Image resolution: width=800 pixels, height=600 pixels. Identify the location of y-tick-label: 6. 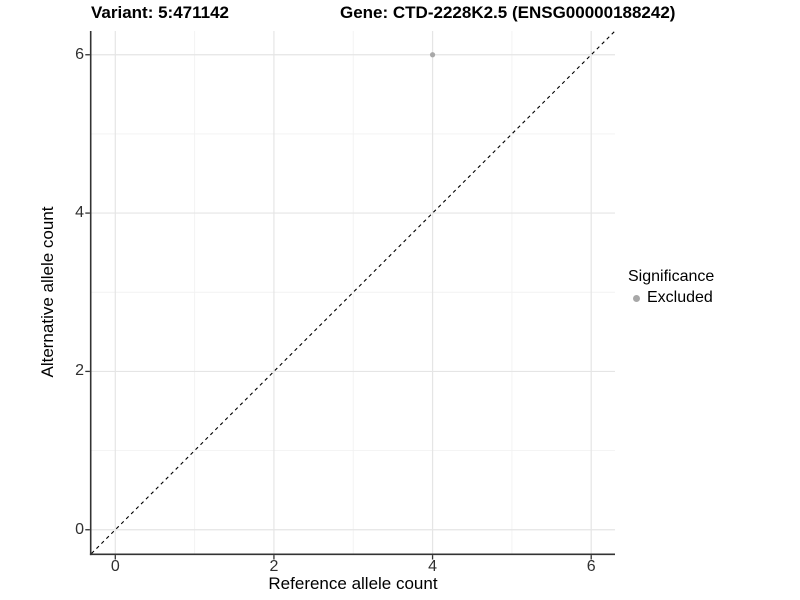
(79, 54).